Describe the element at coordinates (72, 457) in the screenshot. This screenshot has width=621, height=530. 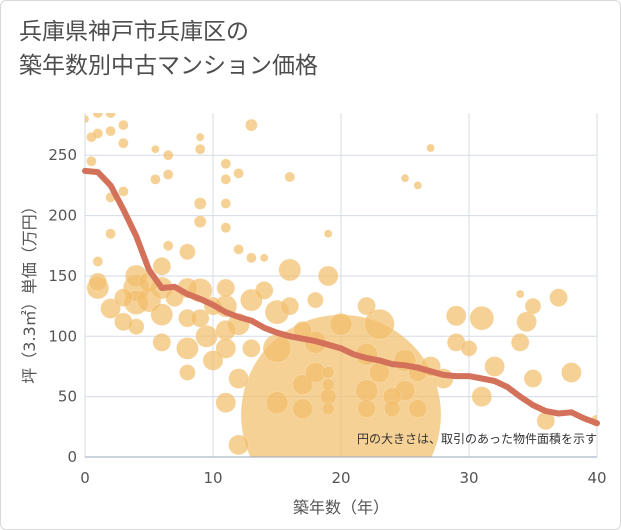
I see `y-tick-label: 0` at that location.